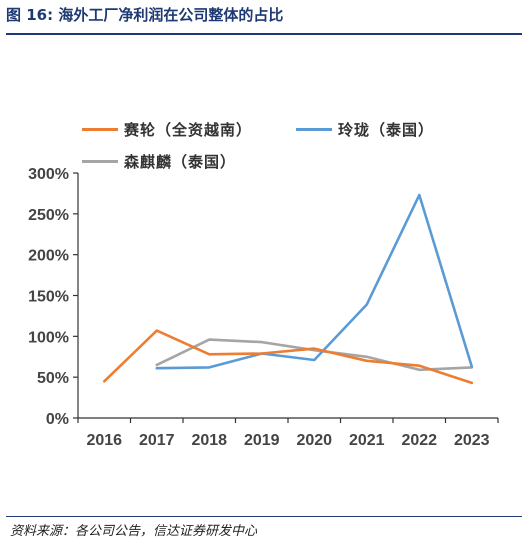 This screenshot has height=547, width=528. I want to click on figure-title: 图 16: 海外工厂净利润在公司整体的占比, so click(145, 15).